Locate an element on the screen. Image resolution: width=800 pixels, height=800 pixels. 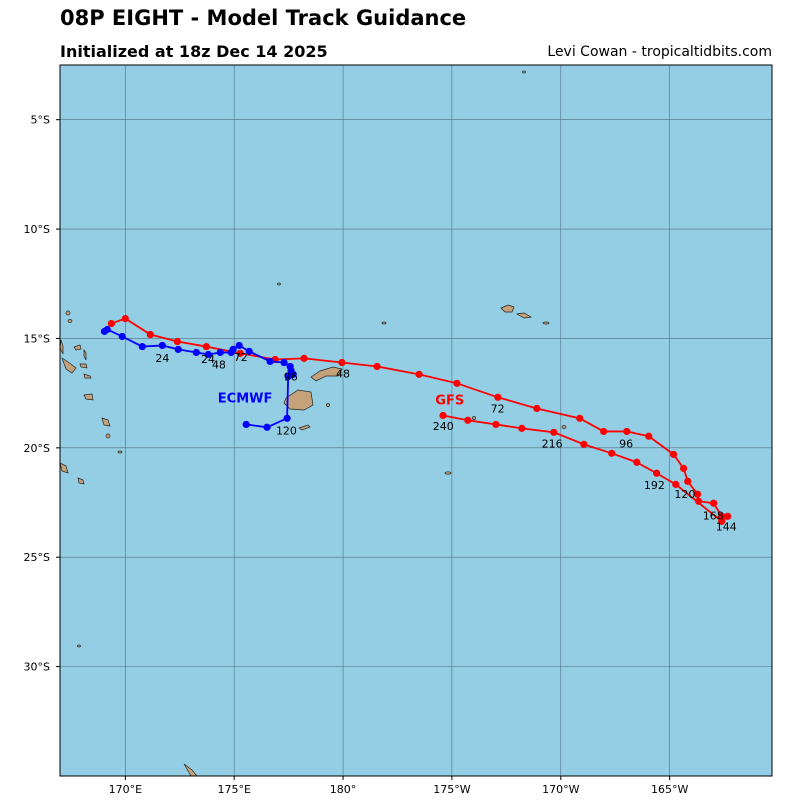
island-new-cal is located at coordinates (64, 468).